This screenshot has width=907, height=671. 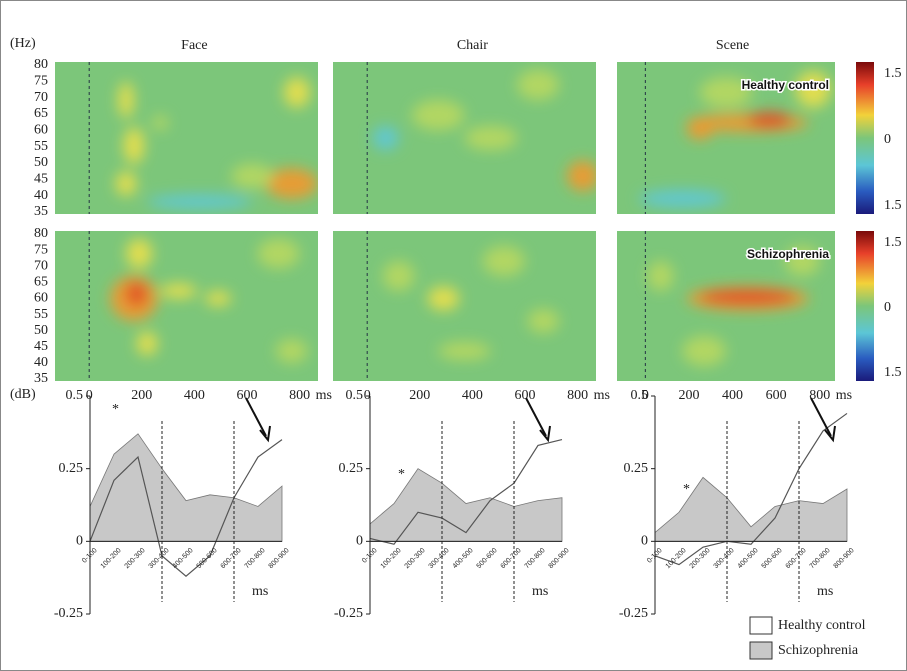 What do you see at coordinates (887, 307) in the screenshot?
I see `colorbar-tick-label: 0` at bounding box center [887, 307].